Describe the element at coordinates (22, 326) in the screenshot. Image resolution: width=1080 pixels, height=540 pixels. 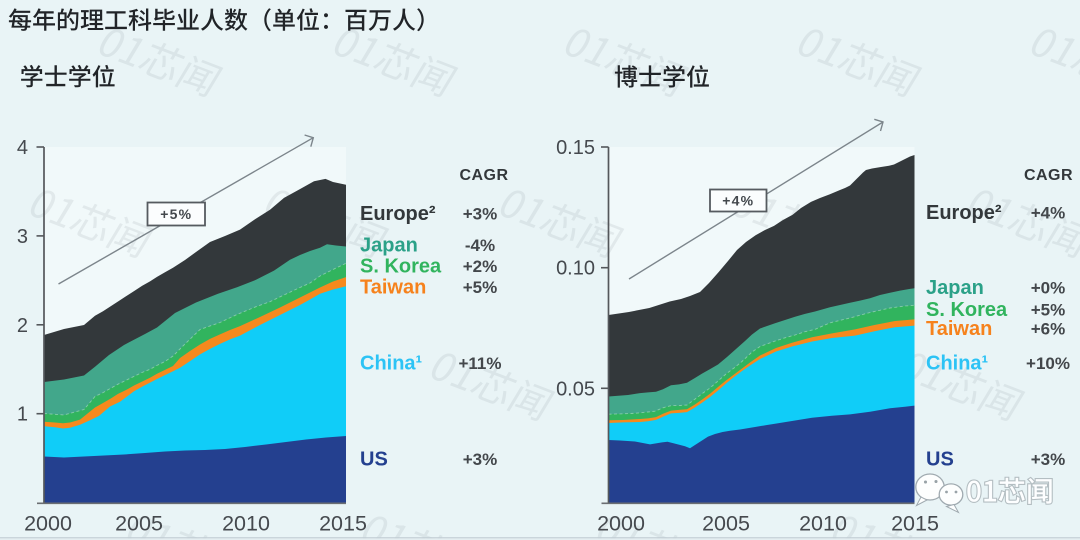
I see `svg-text: 2` at that location.